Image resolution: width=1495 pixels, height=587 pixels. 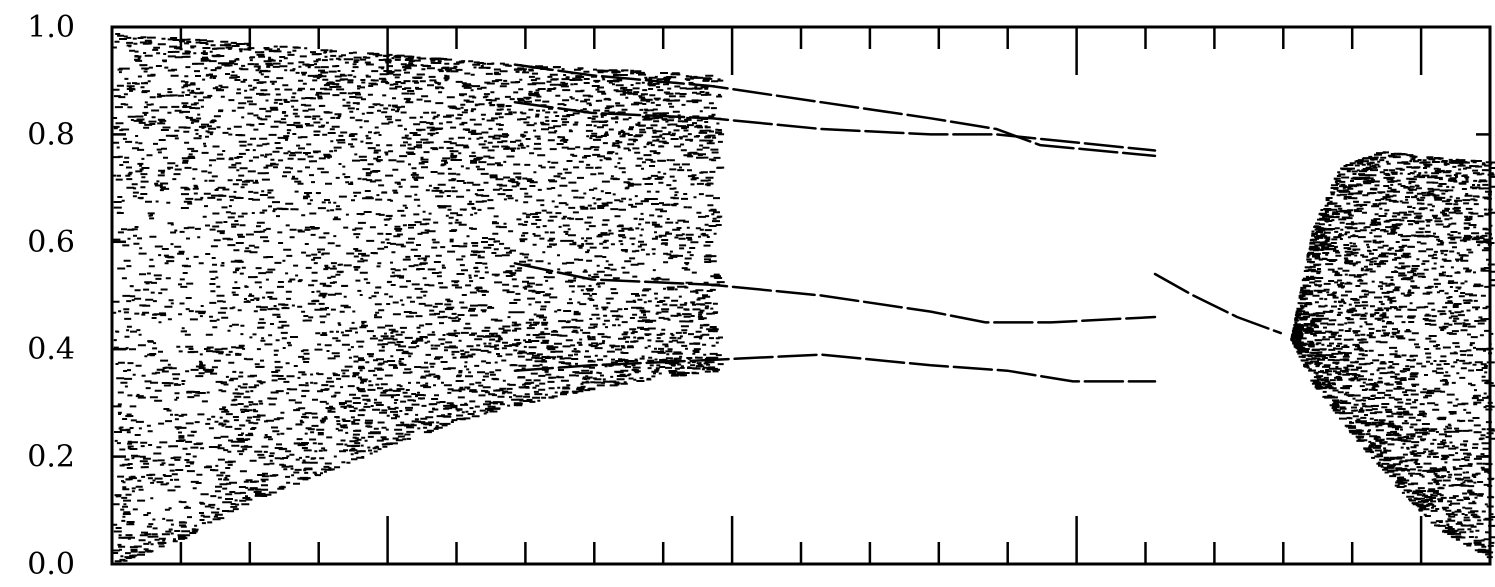 What do you see at coordinates (1392, 355) in the screenshot?
I see `chaotic-region-right` at bounding box center [1392, 355].